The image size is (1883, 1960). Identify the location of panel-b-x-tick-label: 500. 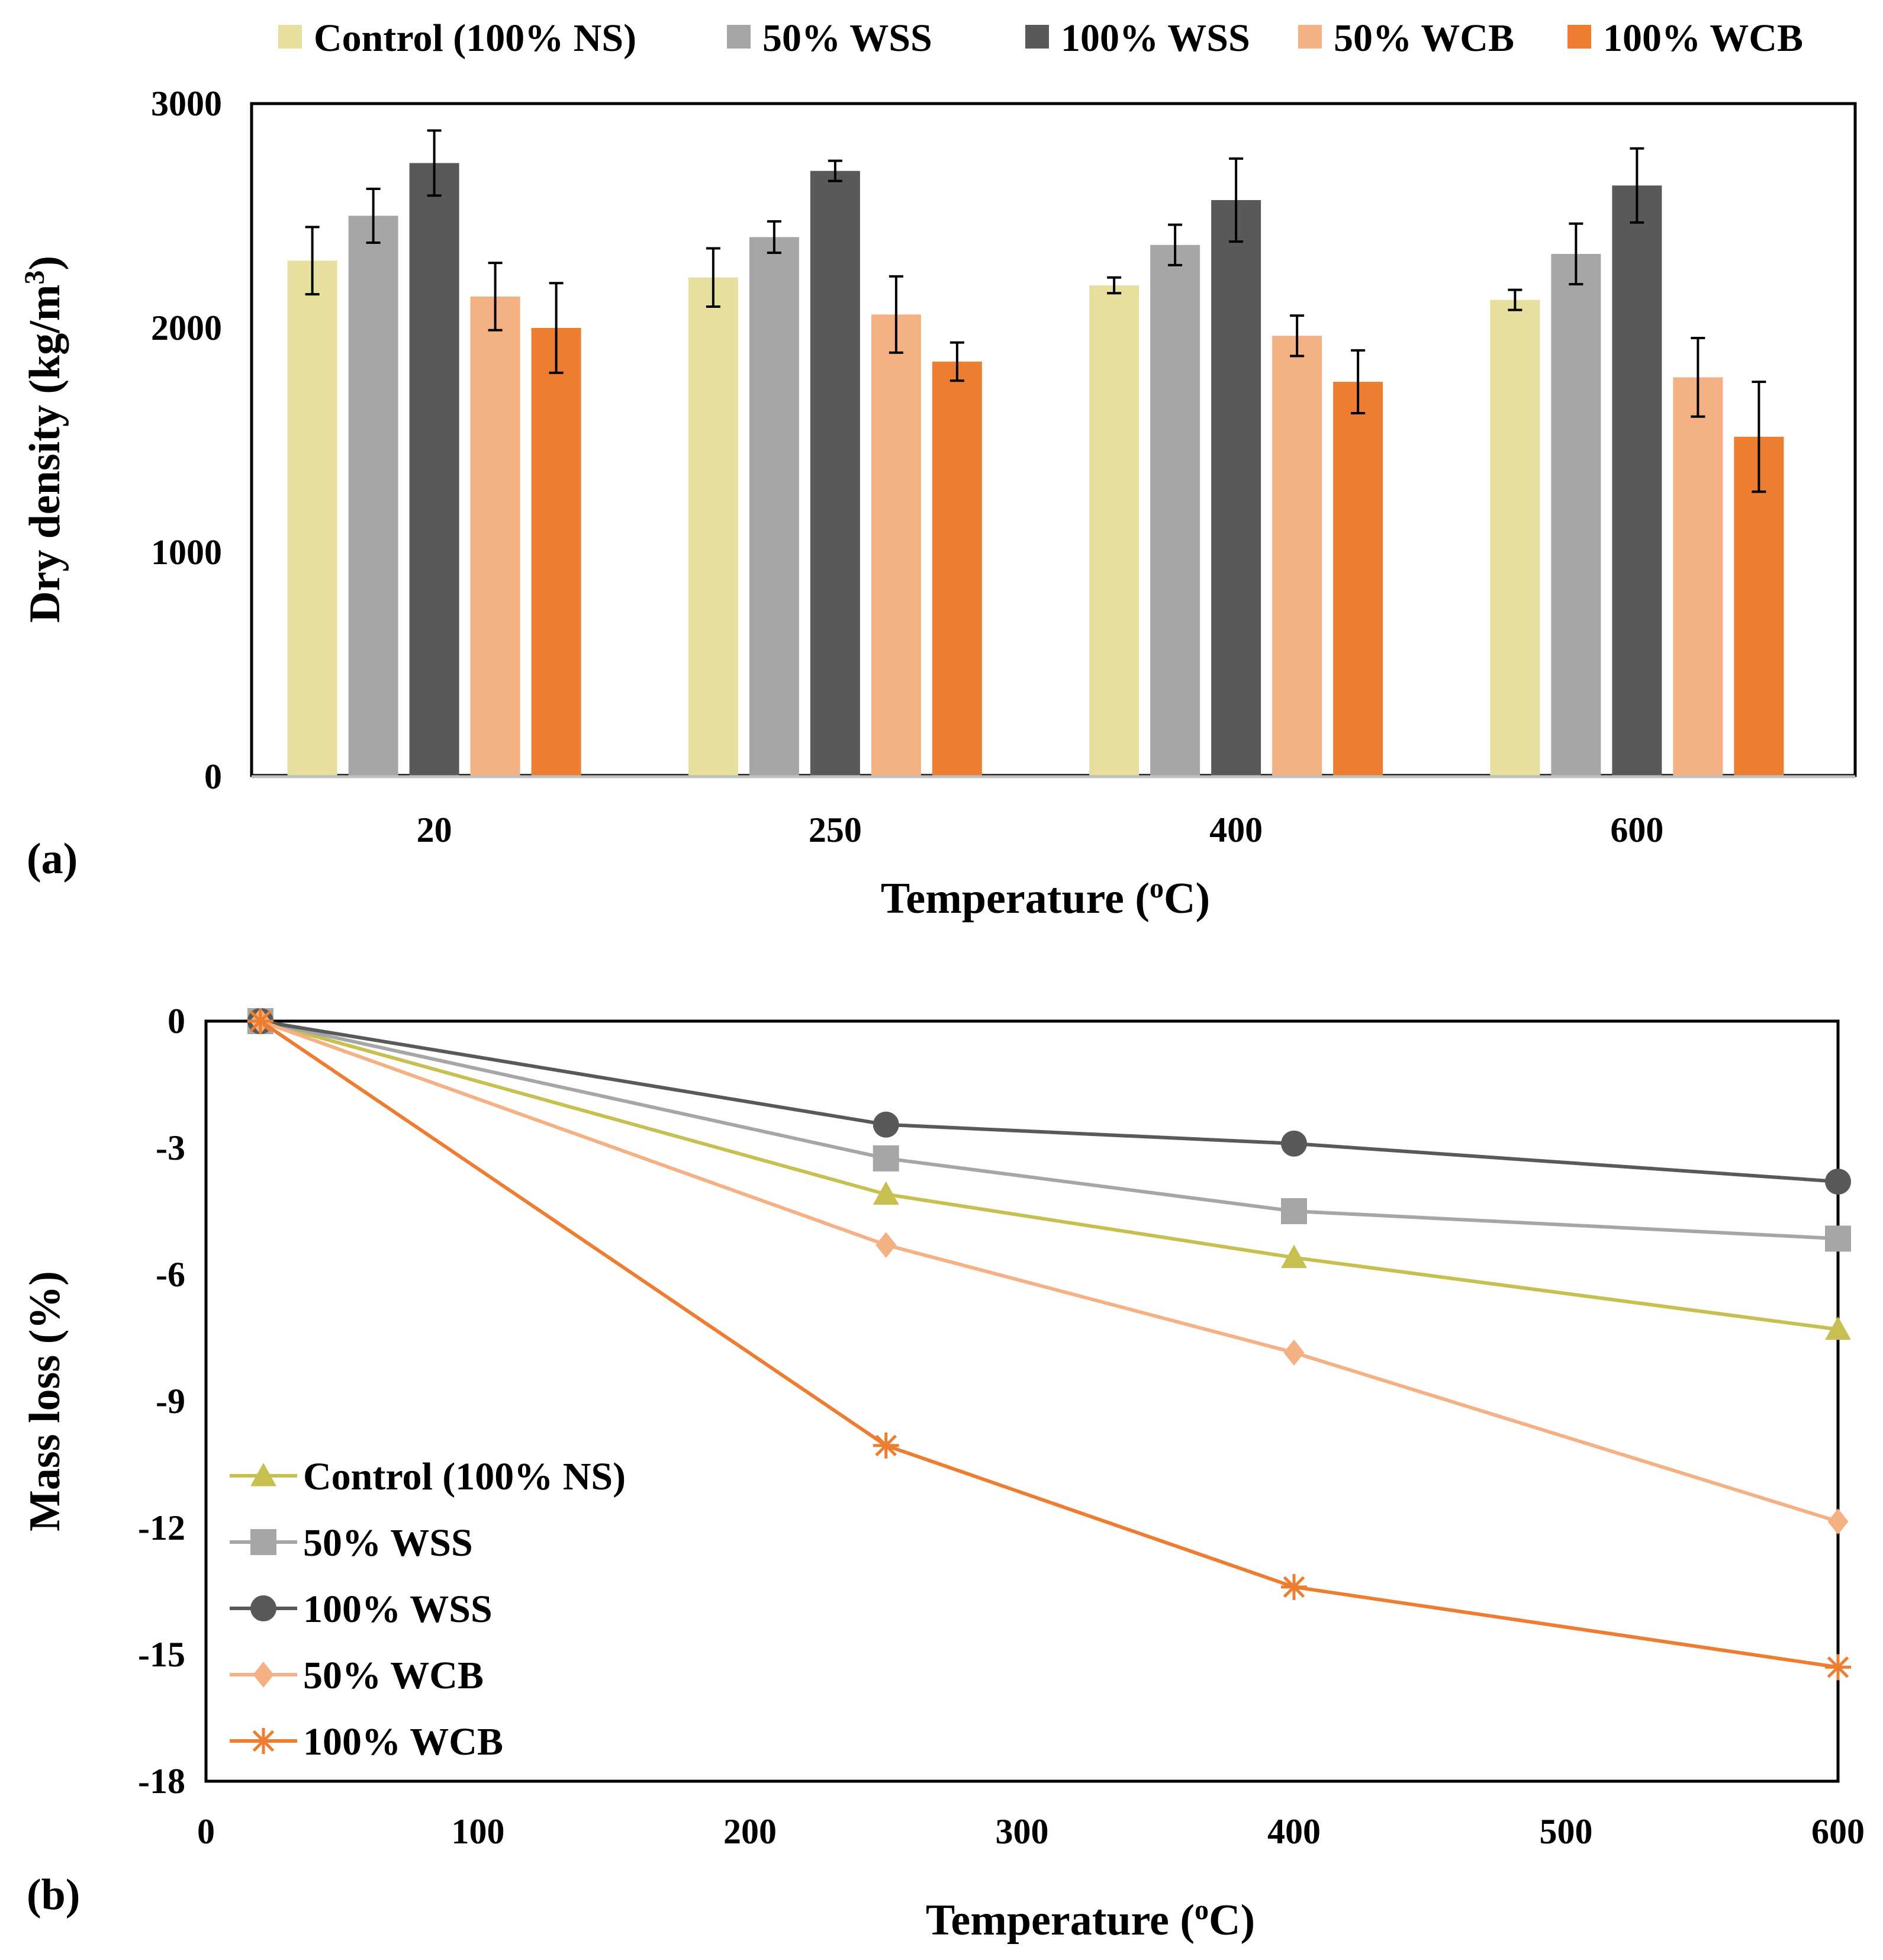
(1566, 1832).